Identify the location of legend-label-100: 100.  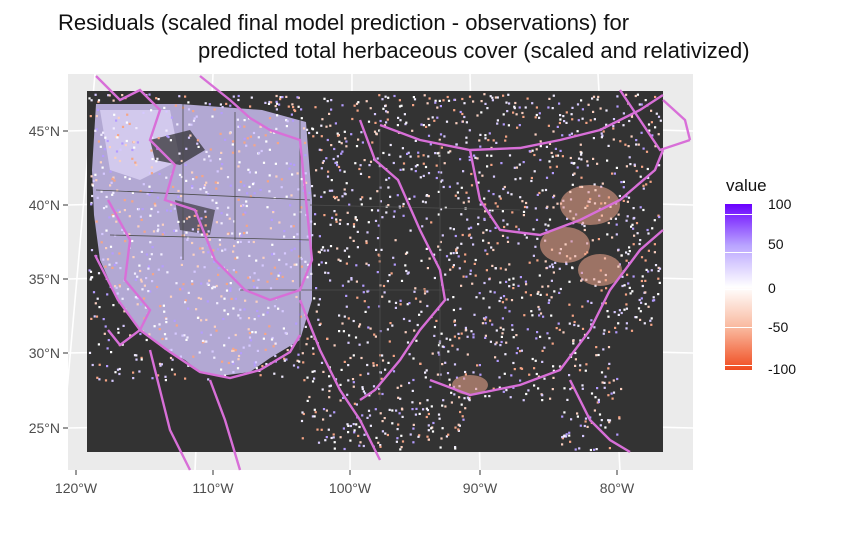
(780, 204).